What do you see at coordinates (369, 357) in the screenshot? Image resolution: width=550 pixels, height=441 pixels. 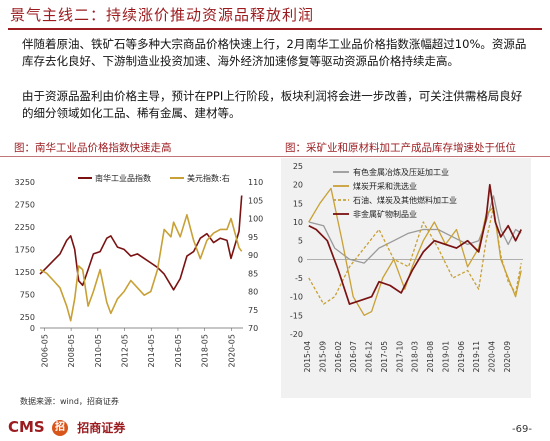 I see `x-tick-label: 2016-12` at bounding box center [369, 357].